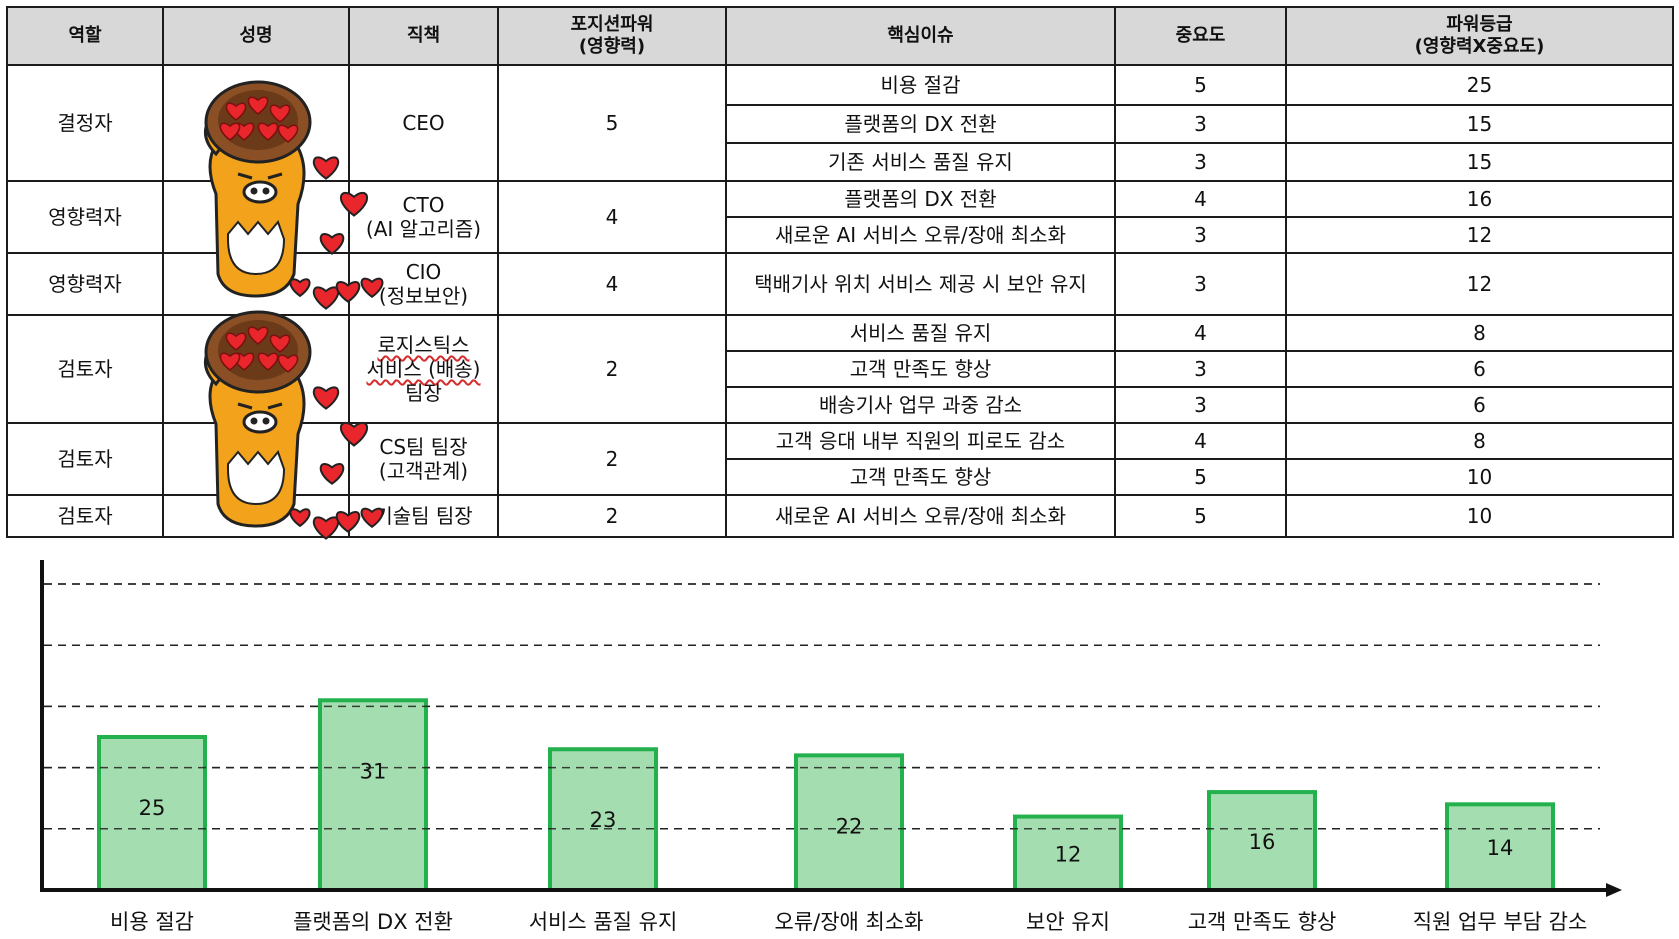  I want to click on position-power-cell: 4, so click(612, 284).